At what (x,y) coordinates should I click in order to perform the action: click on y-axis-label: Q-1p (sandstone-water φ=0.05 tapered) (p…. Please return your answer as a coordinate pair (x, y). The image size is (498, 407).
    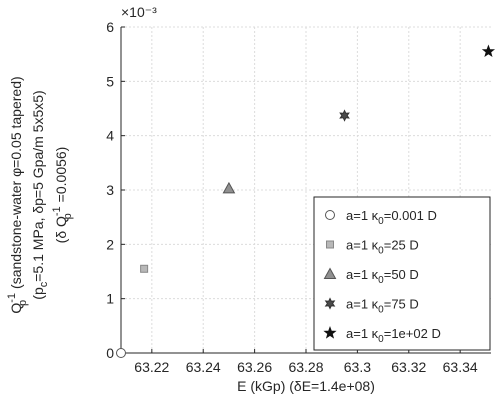
    Looking at the image, I should click on (40, 194).